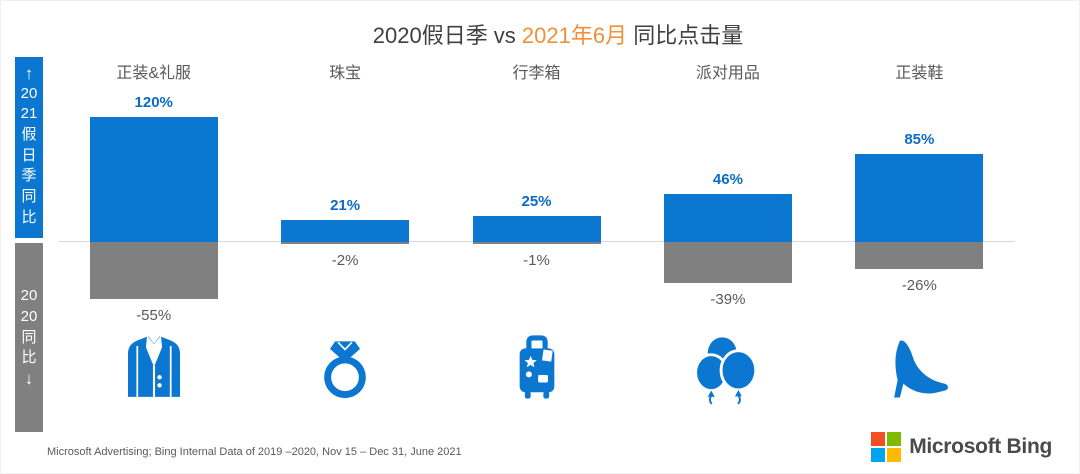 The image size is (1080, 474). I want to click on positive-value-label: 46%, so click(727, 180).